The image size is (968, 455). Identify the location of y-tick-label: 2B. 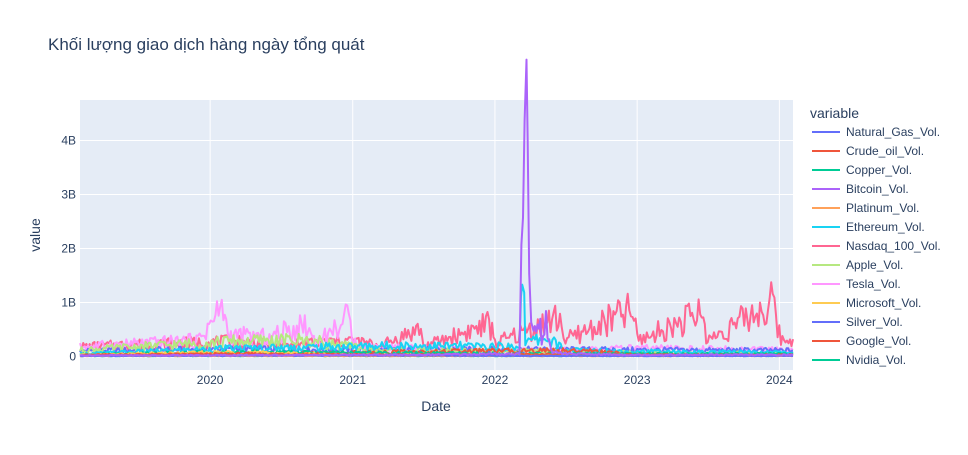
(68, 249).